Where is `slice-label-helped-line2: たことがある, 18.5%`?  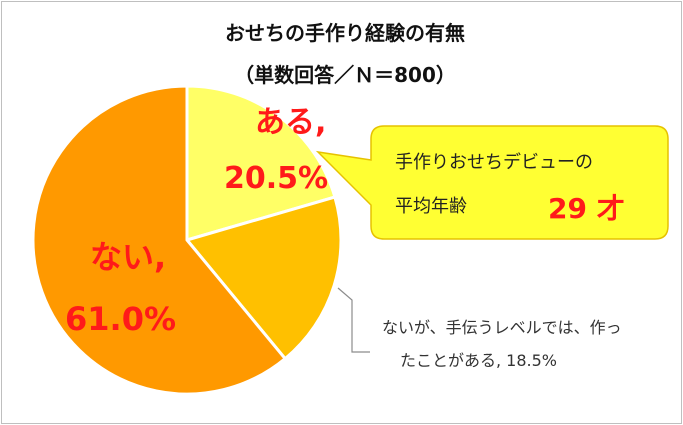 slice-label-helped-line2: たことがある, 18.5% is located at coordinates (478, 360).